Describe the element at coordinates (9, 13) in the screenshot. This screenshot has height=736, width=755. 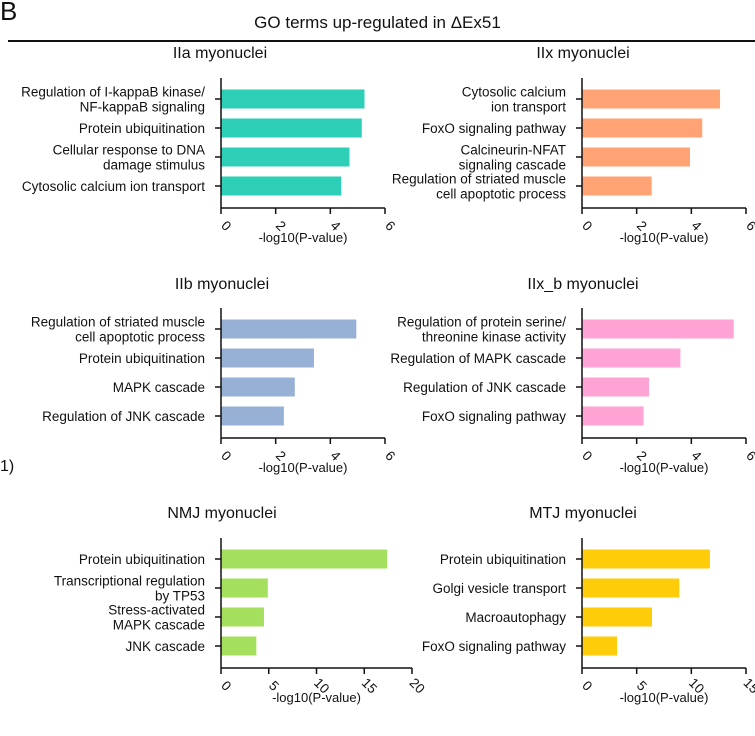
I see `panel-letter: B` at that location.